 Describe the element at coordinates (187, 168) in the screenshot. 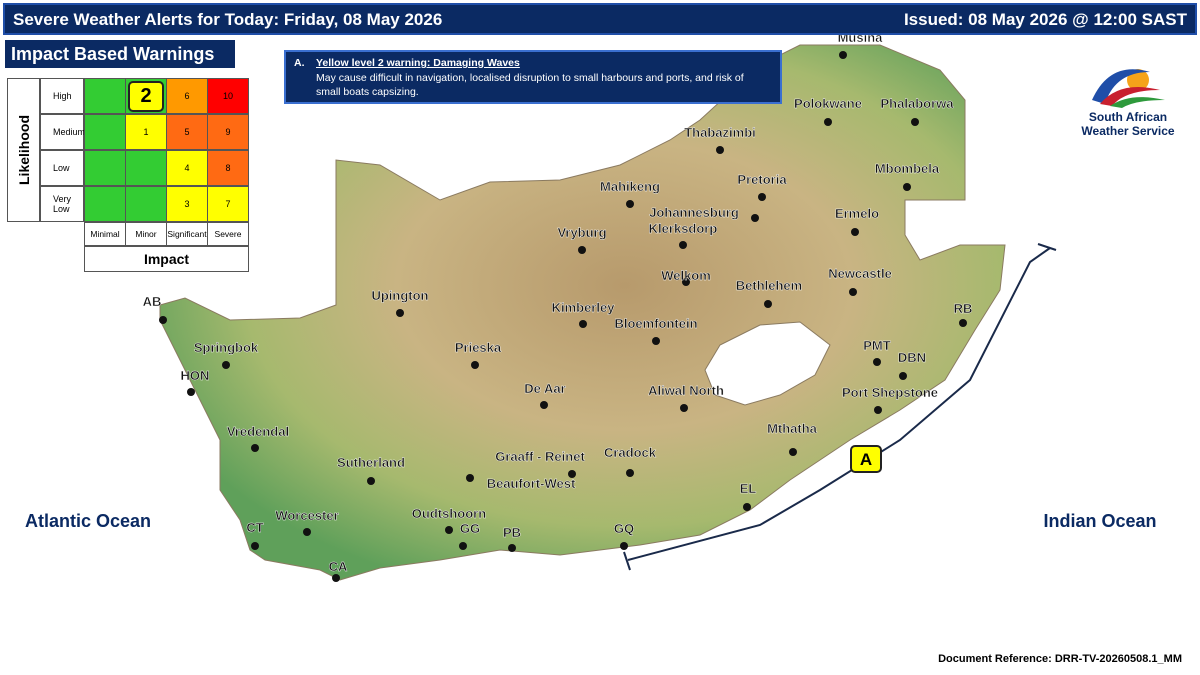

I see `matrix-cell: 4` at that location.